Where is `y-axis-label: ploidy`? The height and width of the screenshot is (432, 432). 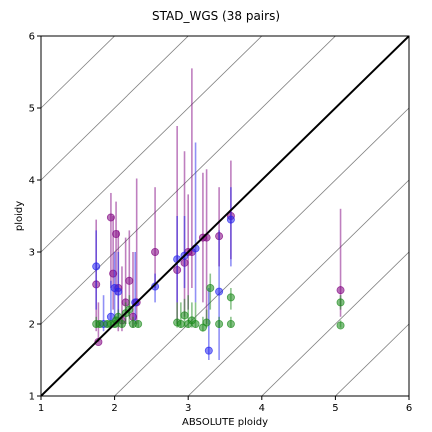
y-axis-label: ploidy is located at coordinates (19, 216).